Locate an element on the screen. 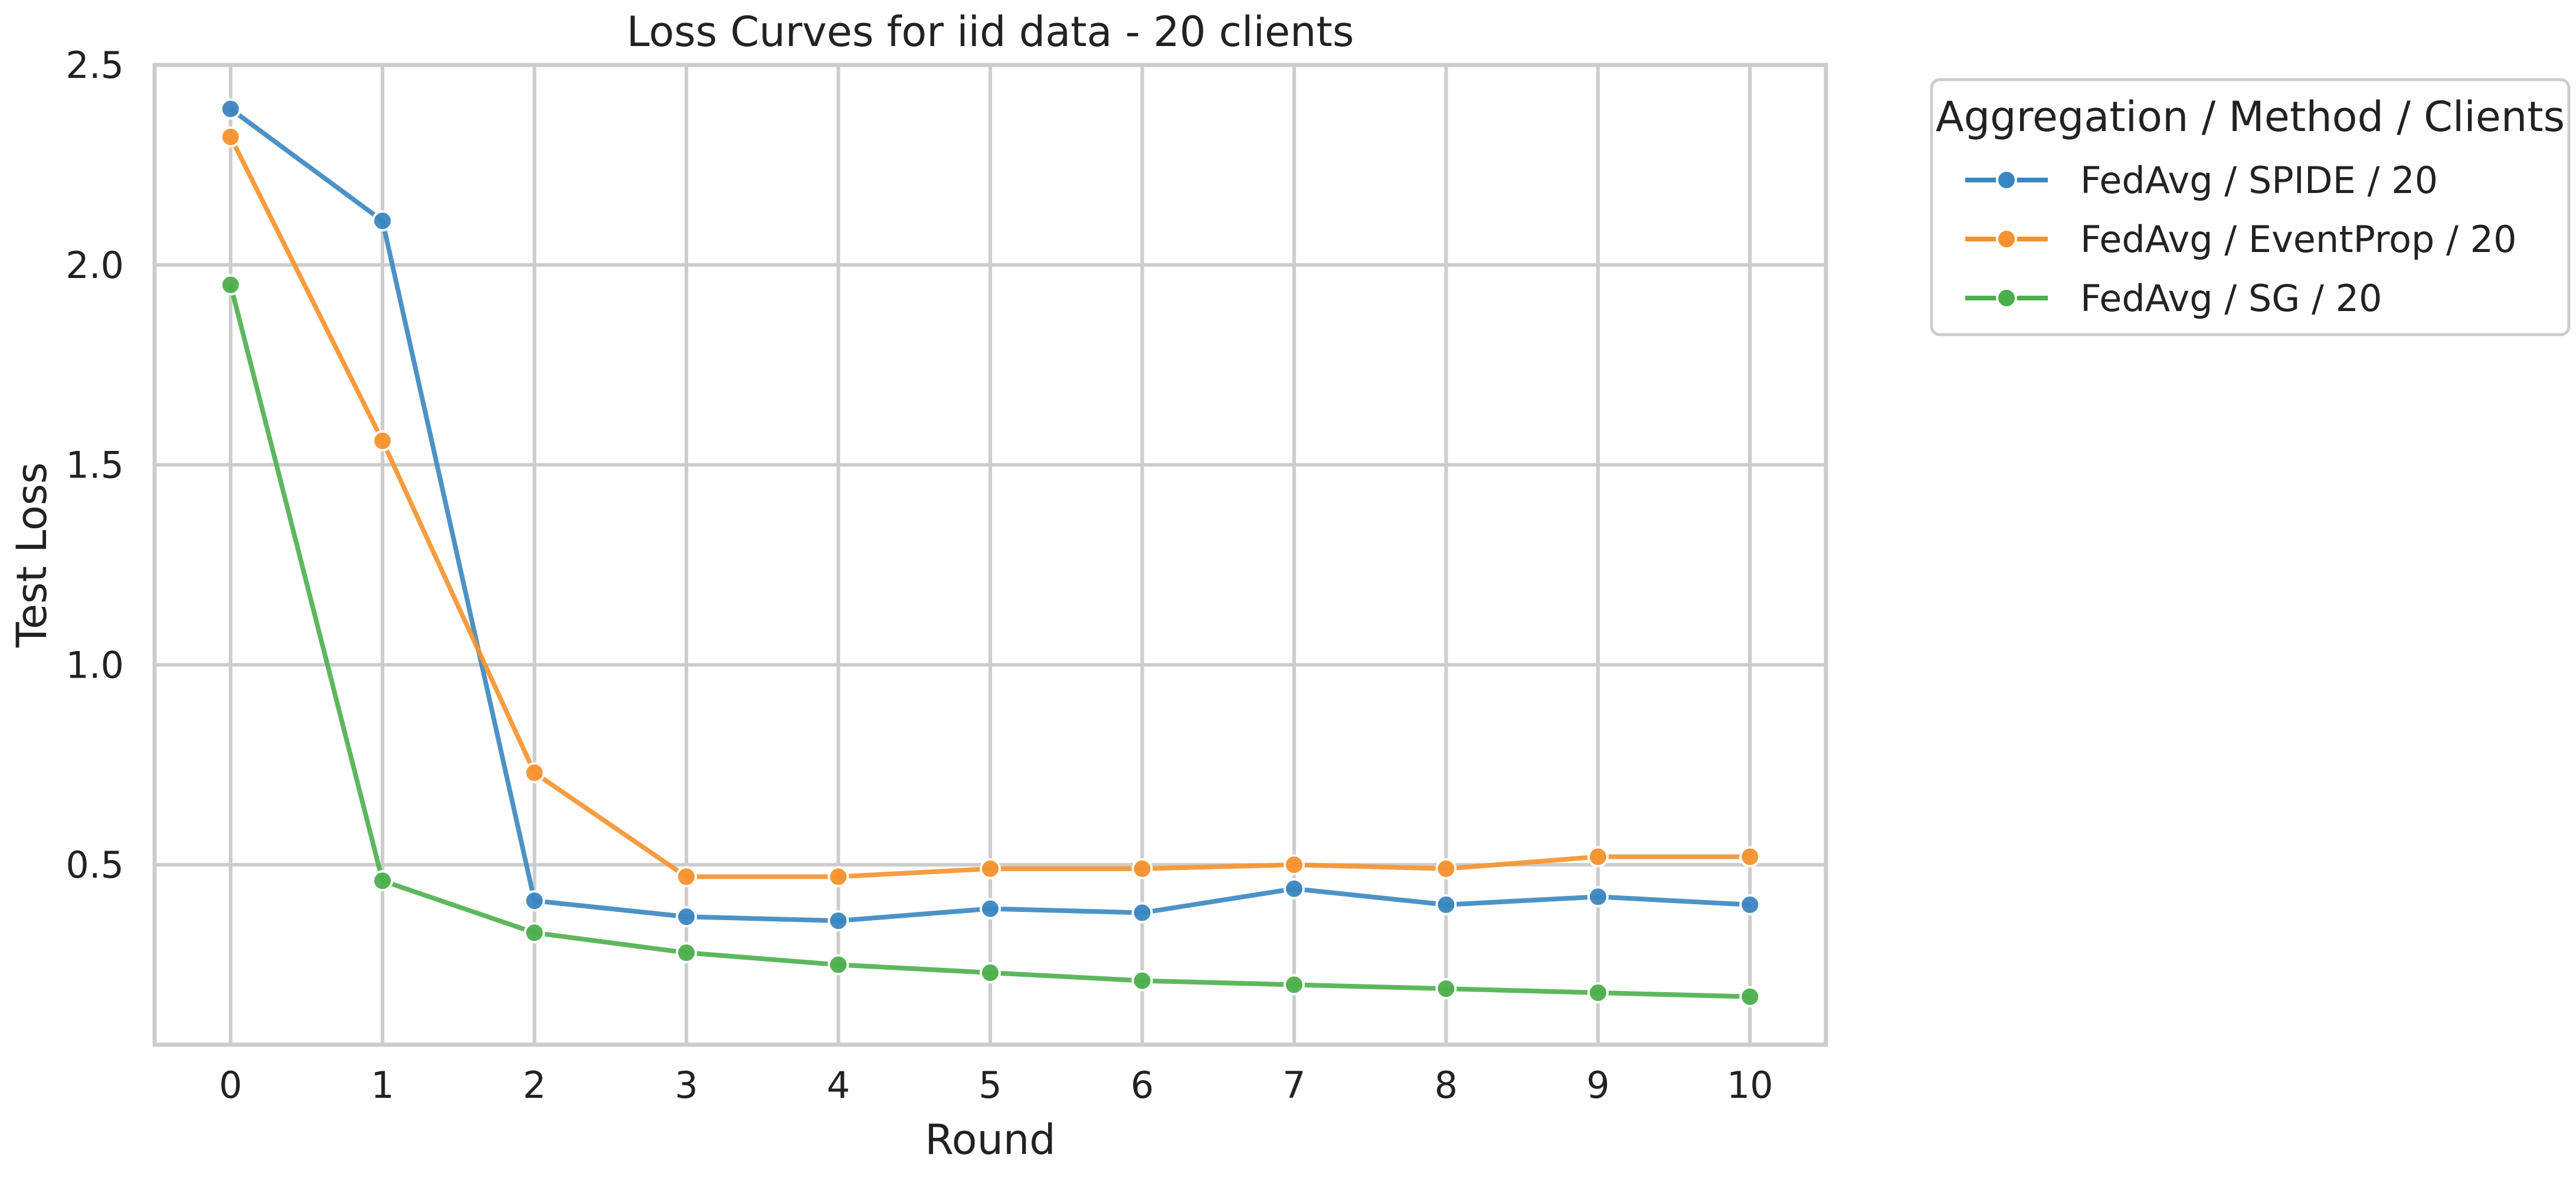 The width and height of the screenshot is (2576, 1184). x-tick-label: 8 is located at coordinates (1447, 1085).